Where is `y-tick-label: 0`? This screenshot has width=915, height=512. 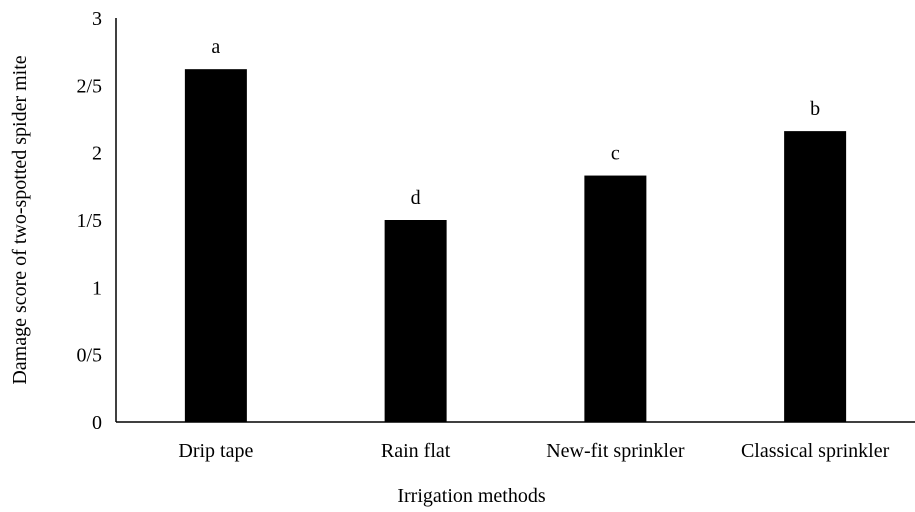 y-tick-label: 0 is located at coordinates (97, 423).